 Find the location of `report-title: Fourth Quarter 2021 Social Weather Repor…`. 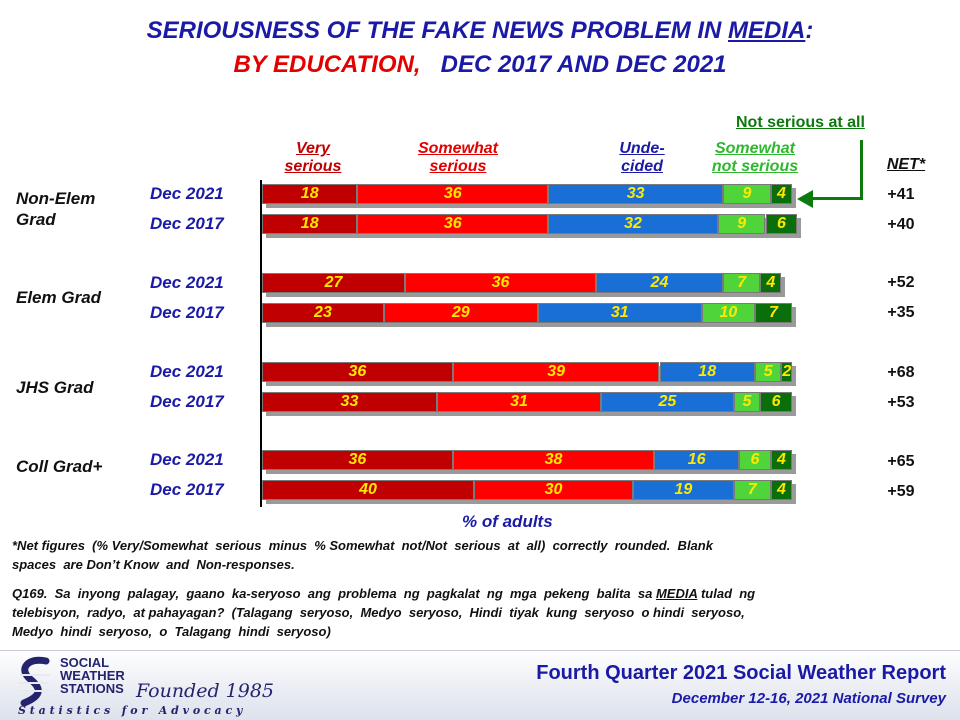

report-title: Fourth Quarter 2021 Social Weather Repor… is located at coordinates (741, 673).